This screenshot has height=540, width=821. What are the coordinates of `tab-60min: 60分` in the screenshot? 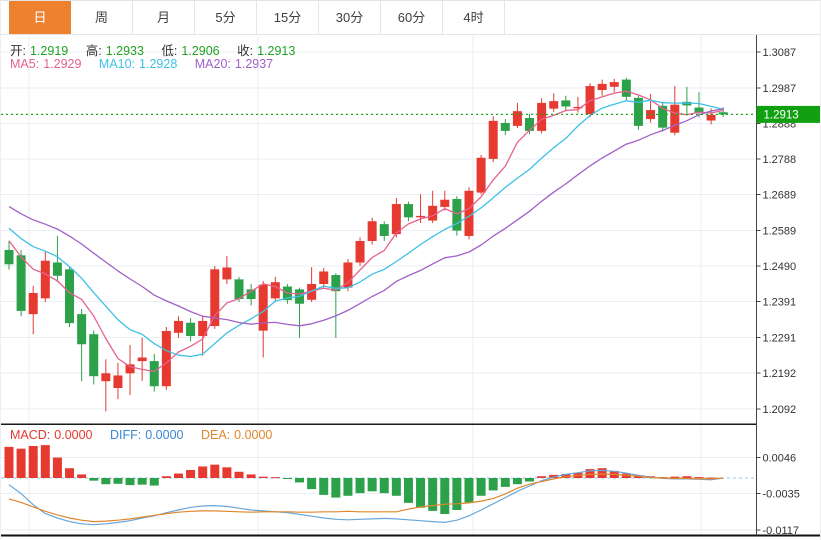 It's located at (412, 17).